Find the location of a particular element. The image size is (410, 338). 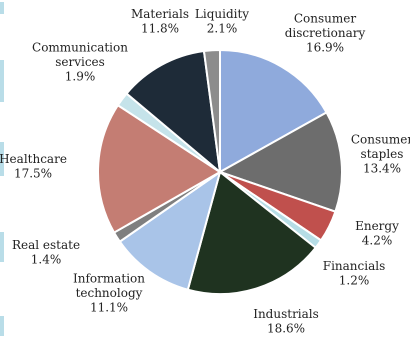

pie-slice-consumer-staples is located at coordinates (280, 162).